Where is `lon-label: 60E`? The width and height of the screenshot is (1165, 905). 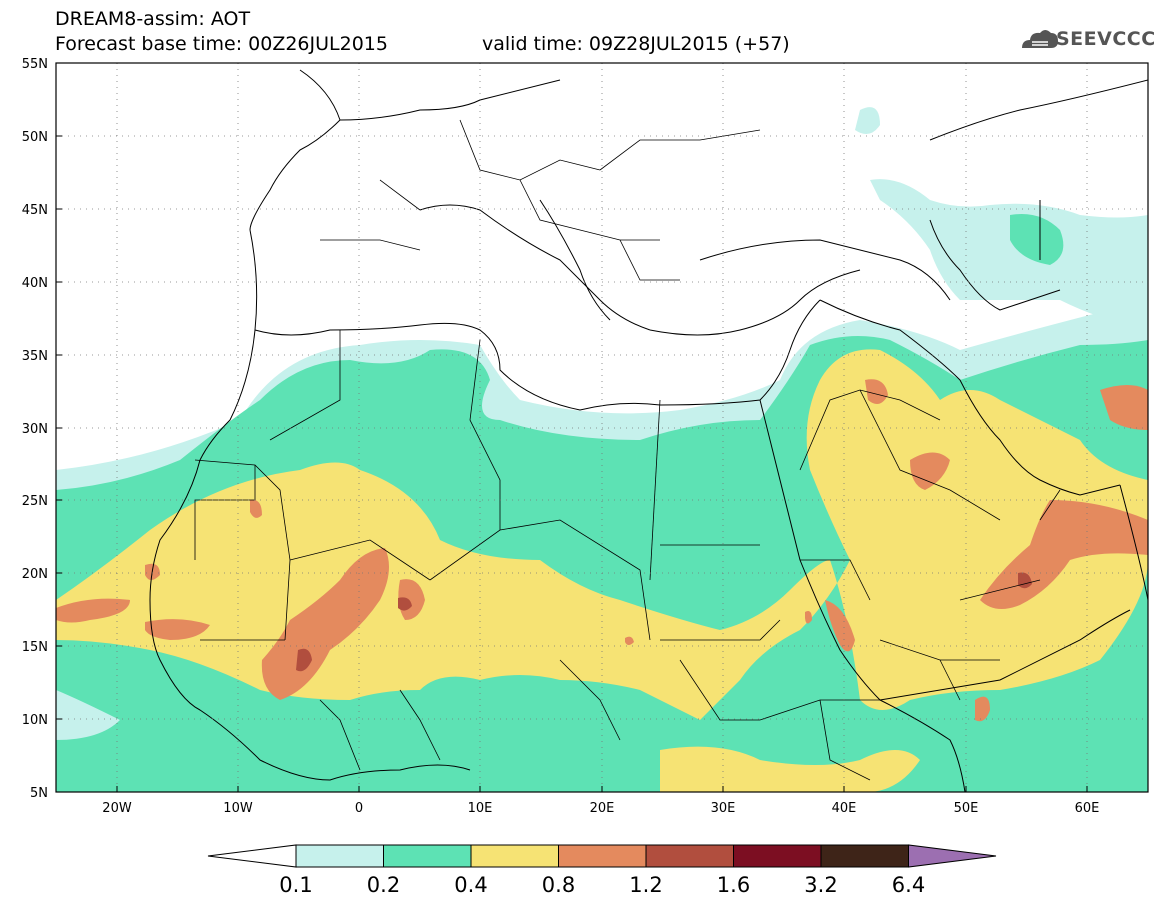 lon-label: 60E is located at coordinates (1087, 808).